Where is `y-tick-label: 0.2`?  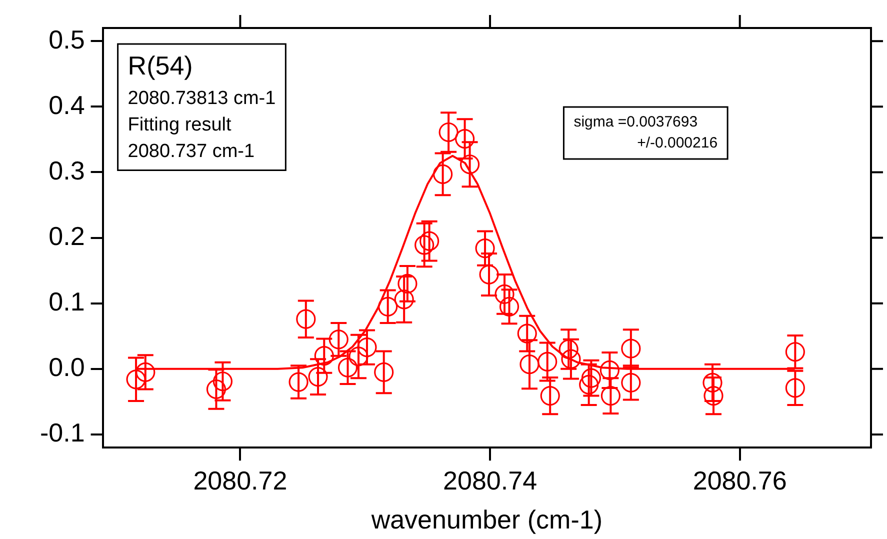 y-tick-label: 0.2 is located at coordinates (66, 235).